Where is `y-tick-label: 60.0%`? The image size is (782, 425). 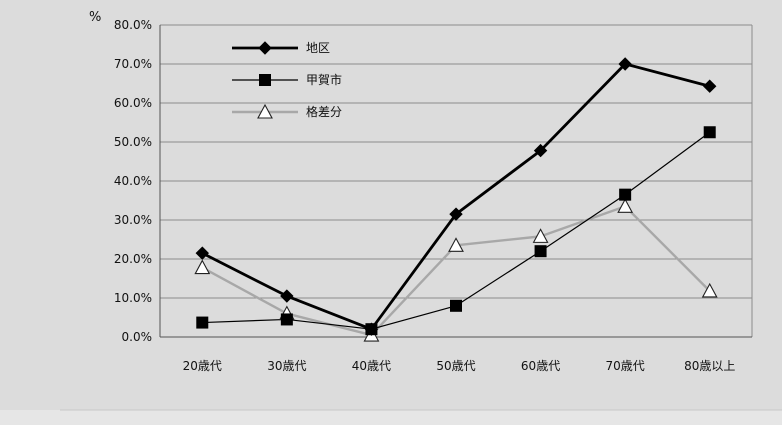
y-tick-label: 60.0% is located at coordinates (133, 103).